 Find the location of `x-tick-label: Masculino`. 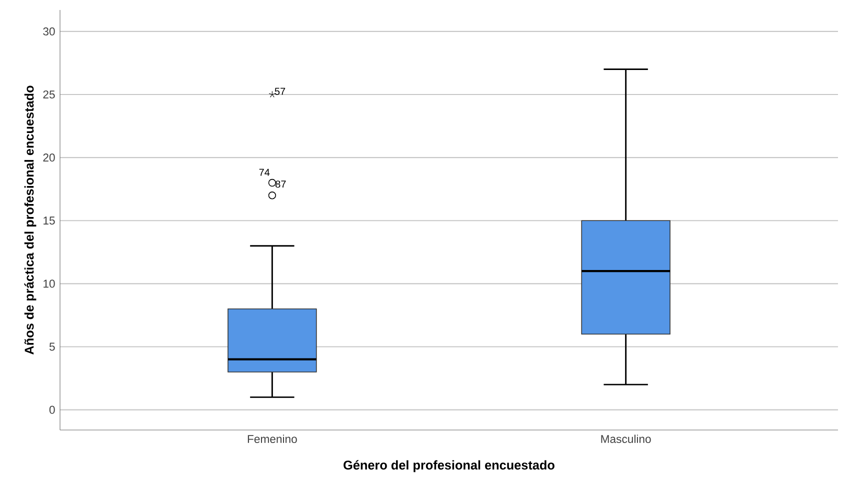

x-tick-label: Masculino is located at coordinates (626, 439).